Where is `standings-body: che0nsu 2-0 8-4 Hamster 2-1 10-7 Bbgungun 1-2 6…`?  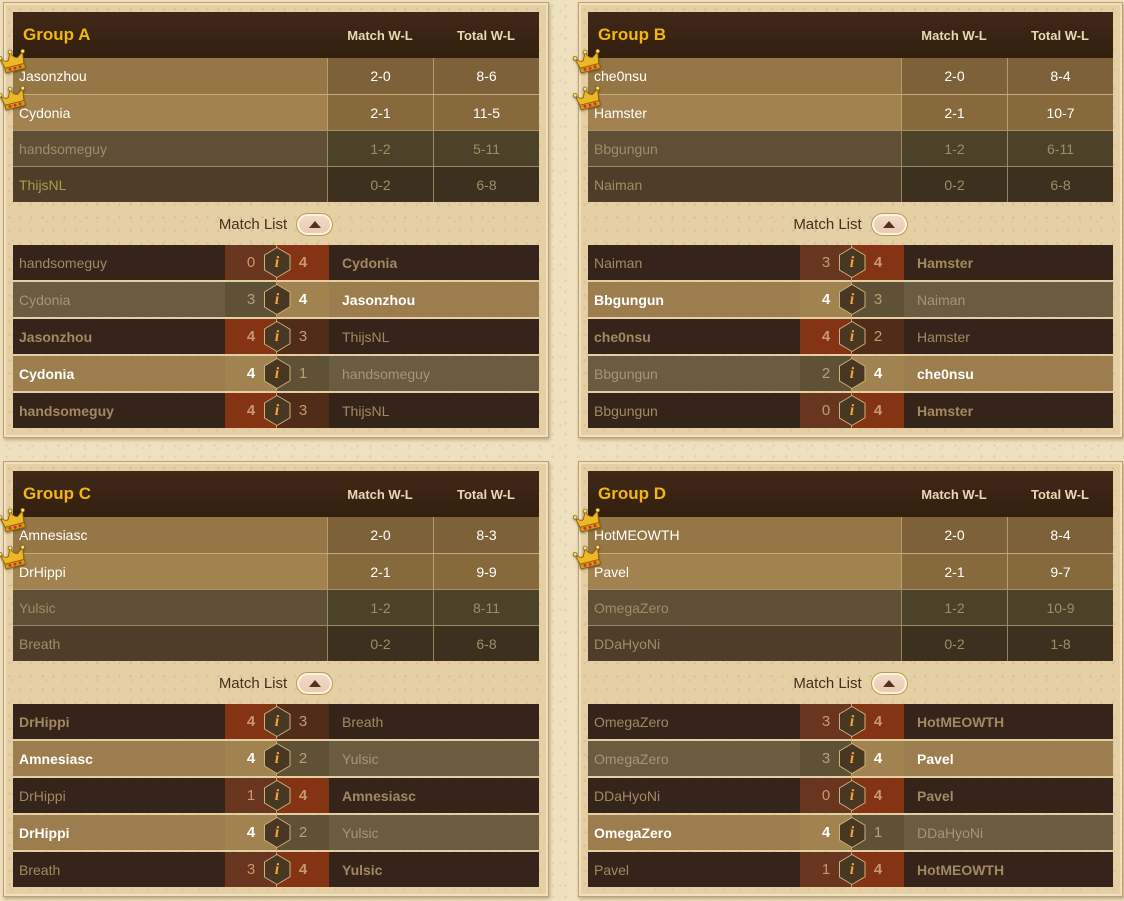 standings-body: che0nsu 2-0 8-4 Hamster 2-1 10-7 Bbgungun 1-2 6… is located at coordinates (842, 125).